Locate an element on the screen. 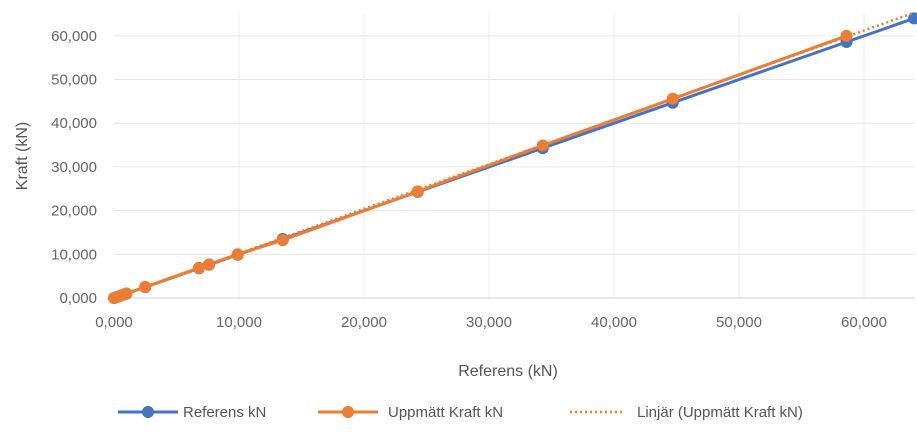 This screenshot has height=433, width=917. y-tick-label: 10,000 is located at coordinates (74, 254).